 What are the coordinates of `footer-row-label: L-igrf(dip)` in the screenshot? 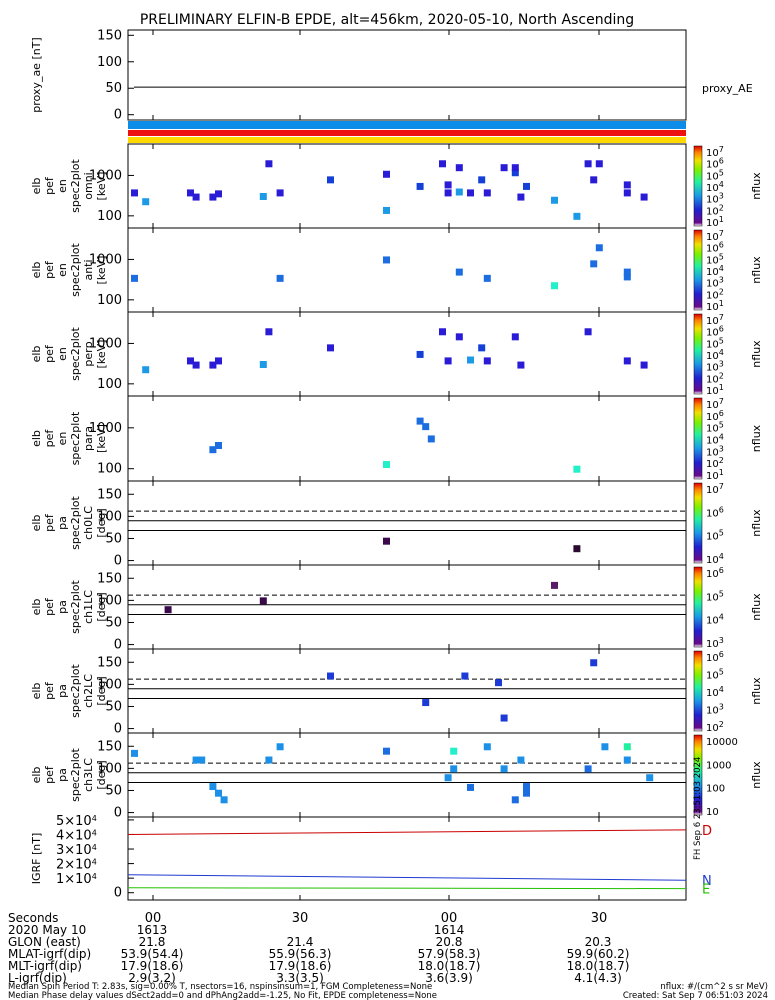 It's located at (37, 978).